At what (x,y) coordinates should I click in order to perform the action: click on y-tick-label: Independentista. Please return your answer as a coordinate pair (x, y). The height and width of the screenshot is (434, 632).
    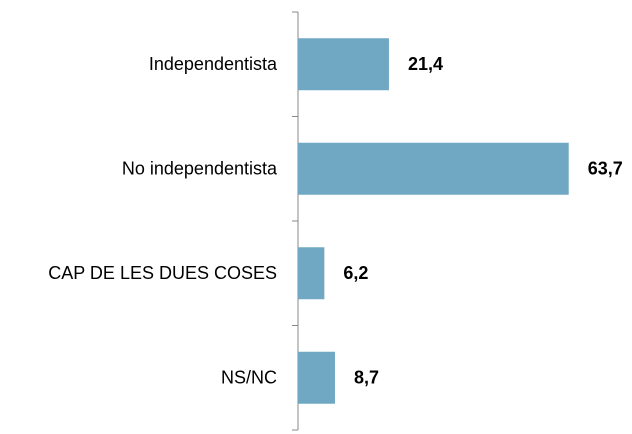
    Looking at the image, I should click on (213, 64).